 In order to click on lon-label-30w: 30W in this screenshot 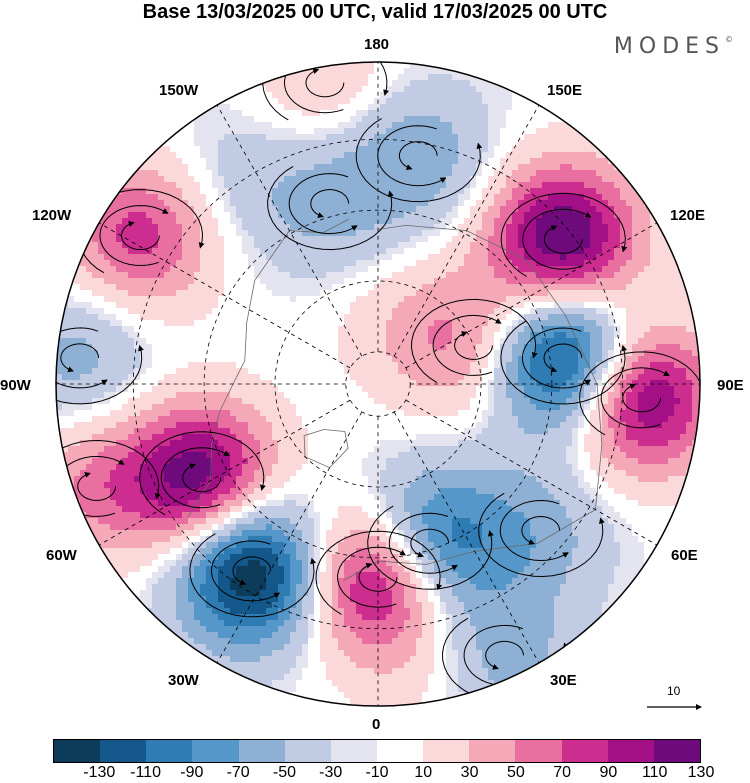, I will do `click(183, 680)`.